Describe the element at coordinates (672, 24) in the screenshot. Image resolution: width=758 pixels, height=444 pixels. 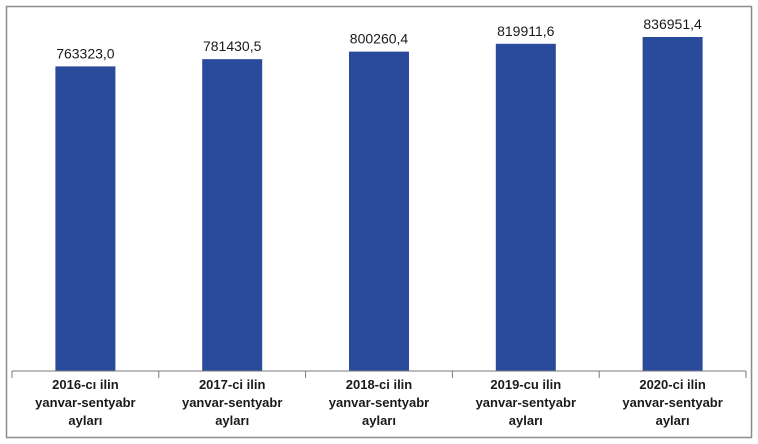
I see `value-label-5: 836951,4` at that location.